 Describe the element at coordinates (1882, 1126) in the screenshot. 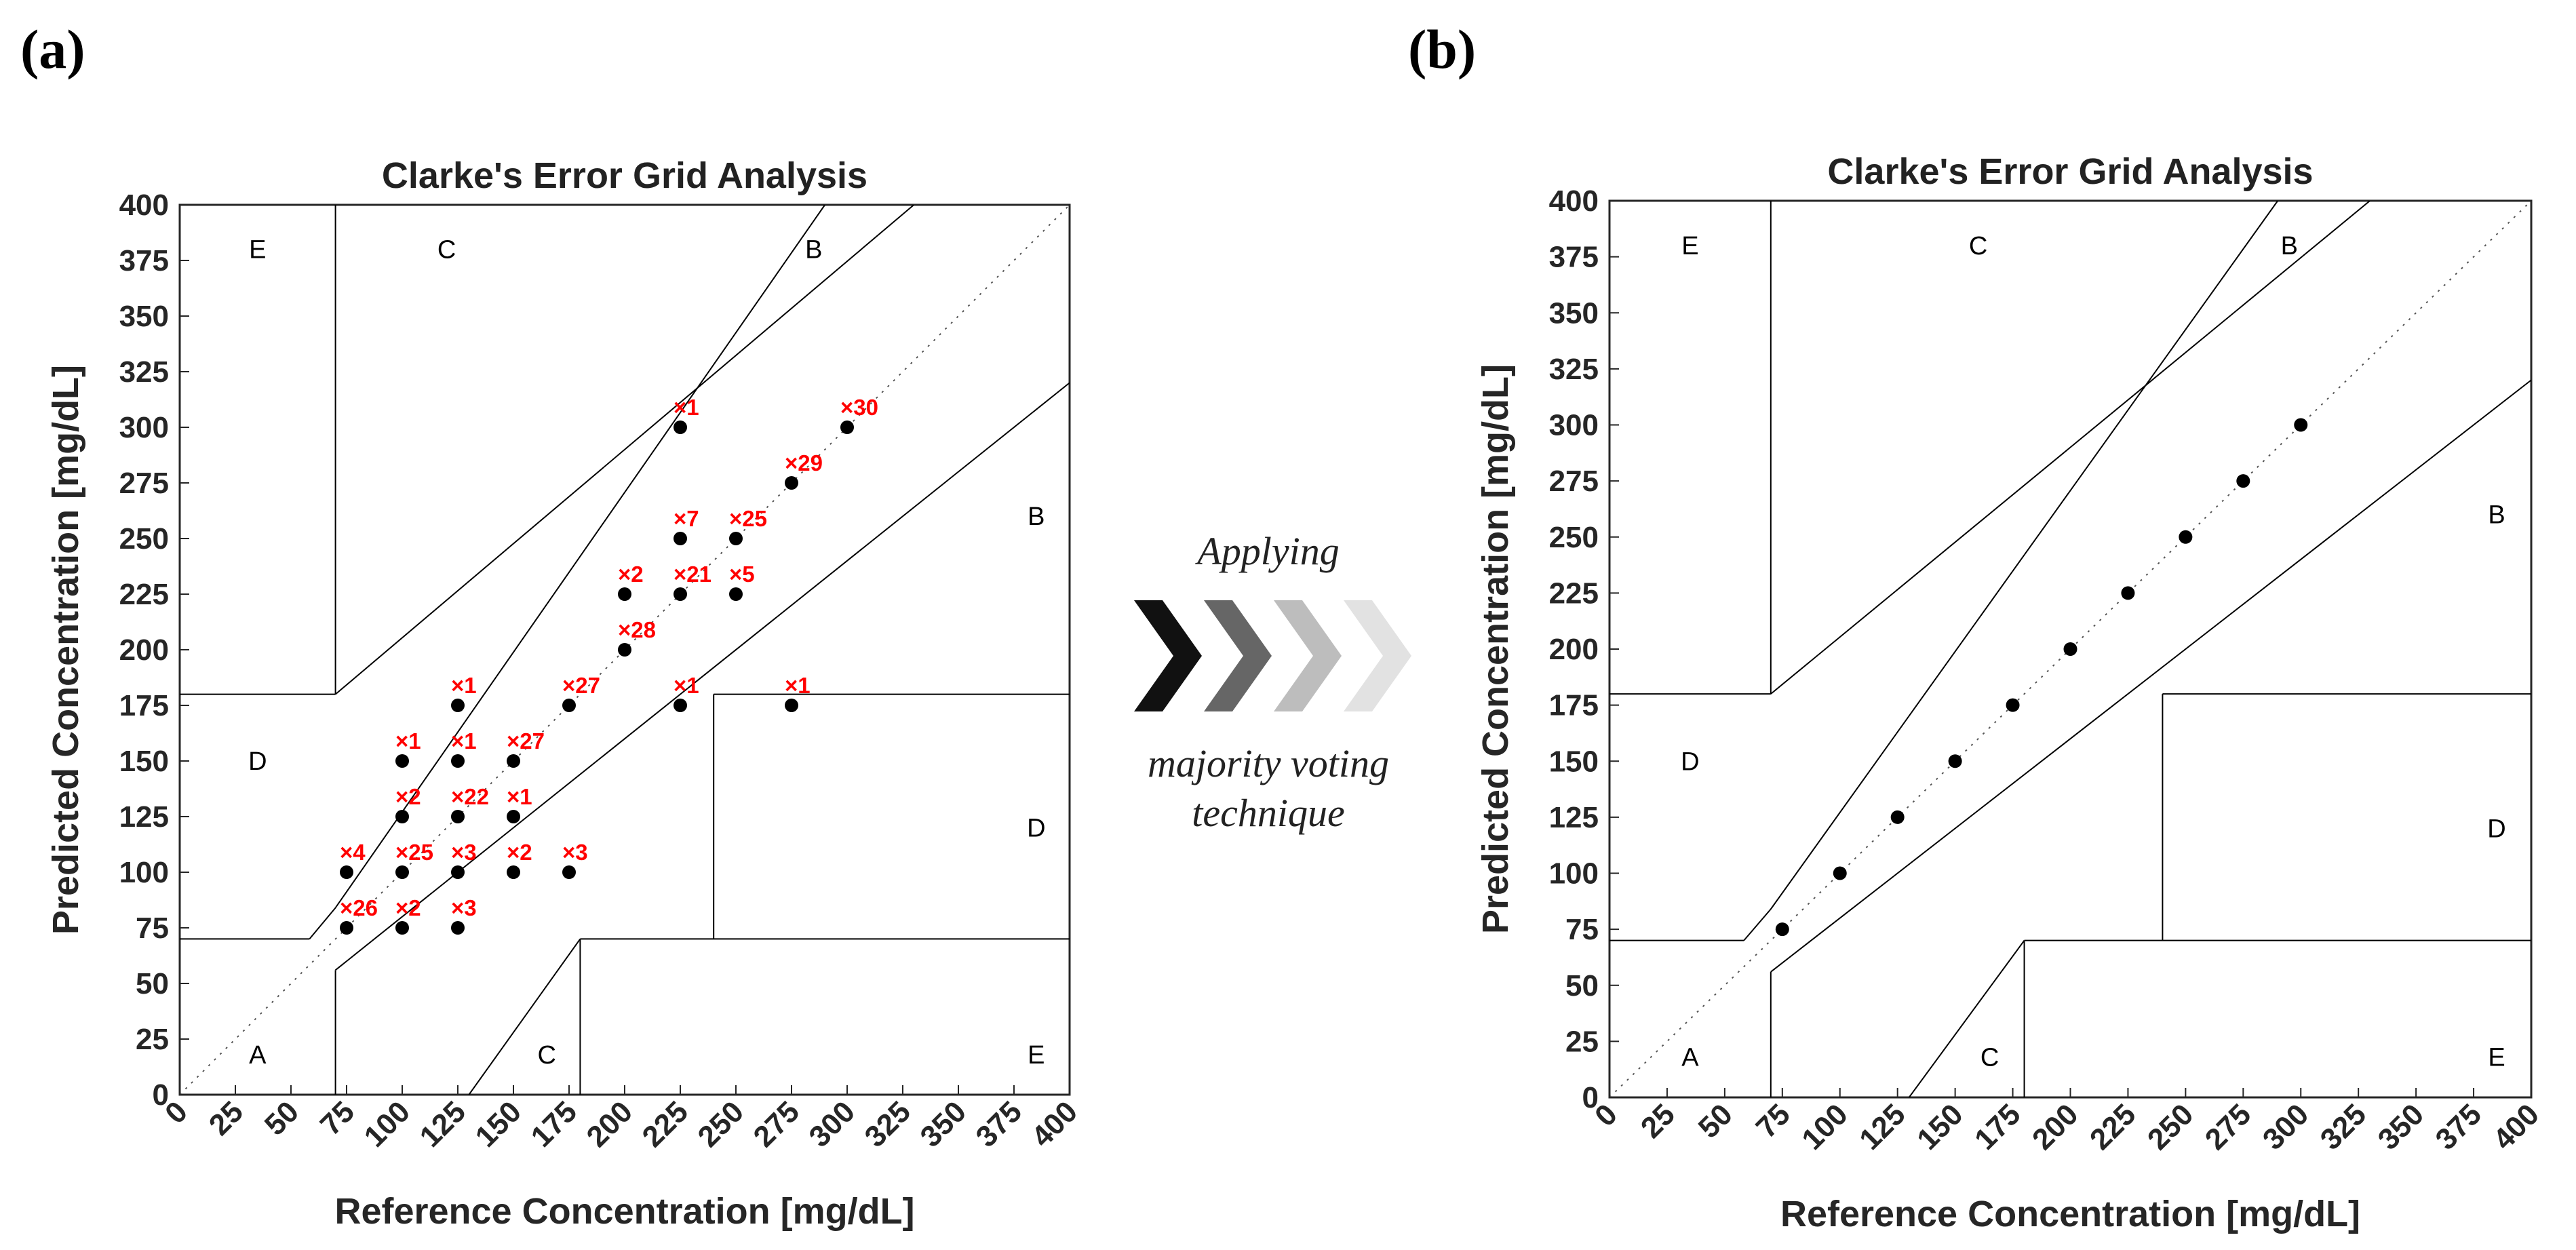

I see `x-tick-label: 125` at that location.